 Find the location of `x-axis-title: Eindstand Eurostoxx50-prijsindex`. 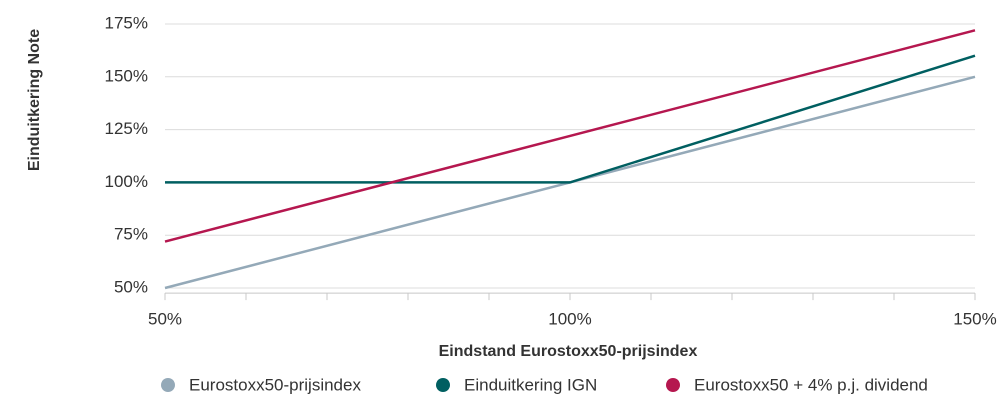

x-axis-title: Eindstand Eurostoxx50-prijsindex is located at coordinates (568, 351).